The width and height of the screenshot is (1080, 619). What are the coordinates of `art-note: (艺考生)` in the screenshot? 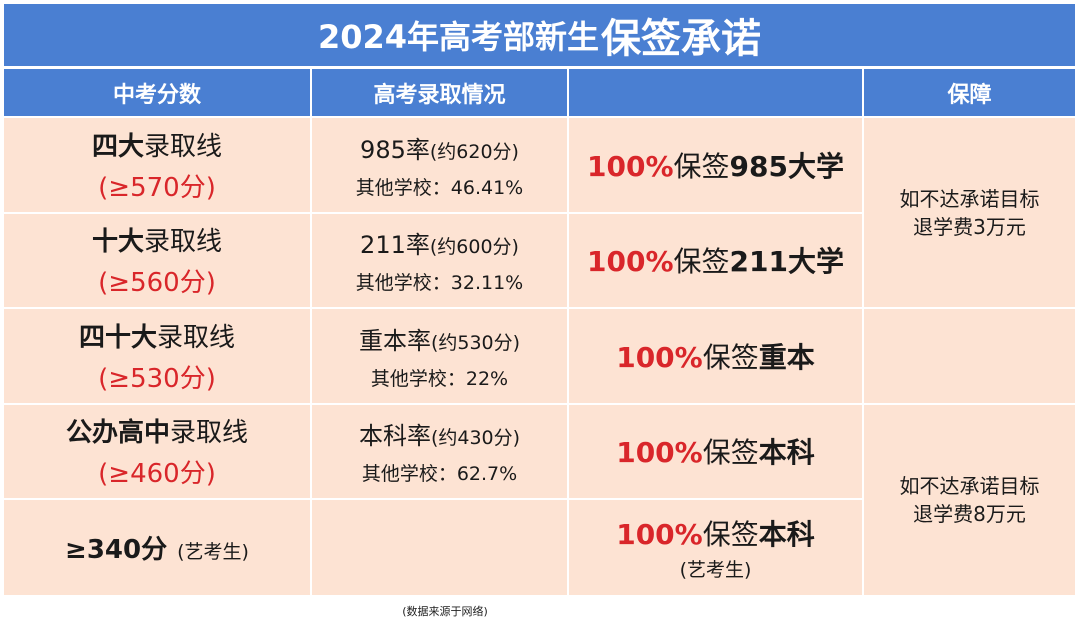 It's located at (213, 551).